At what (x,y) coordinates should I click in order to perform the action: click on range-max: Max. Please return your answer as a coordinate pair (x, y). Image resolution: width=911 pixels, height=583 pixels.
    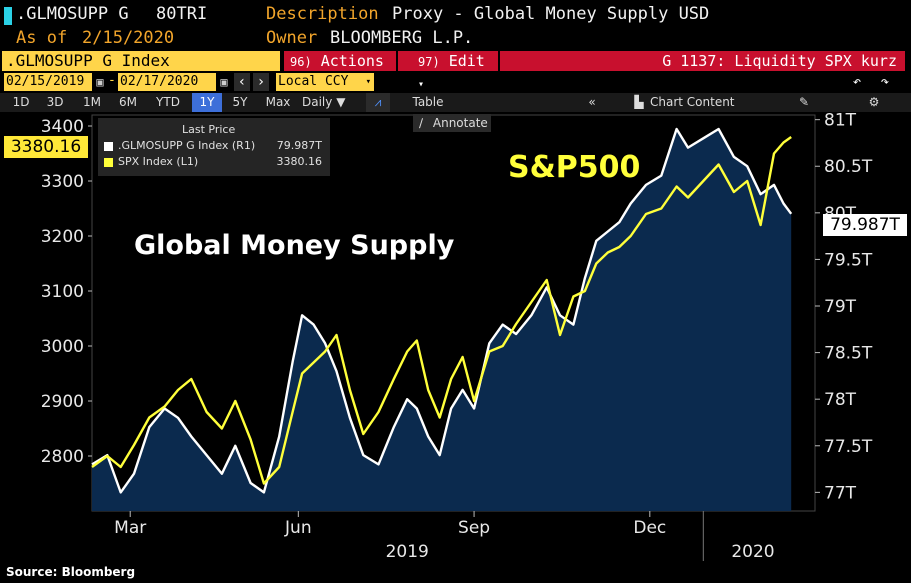
    Looking at the image, I should click on (278, 102).